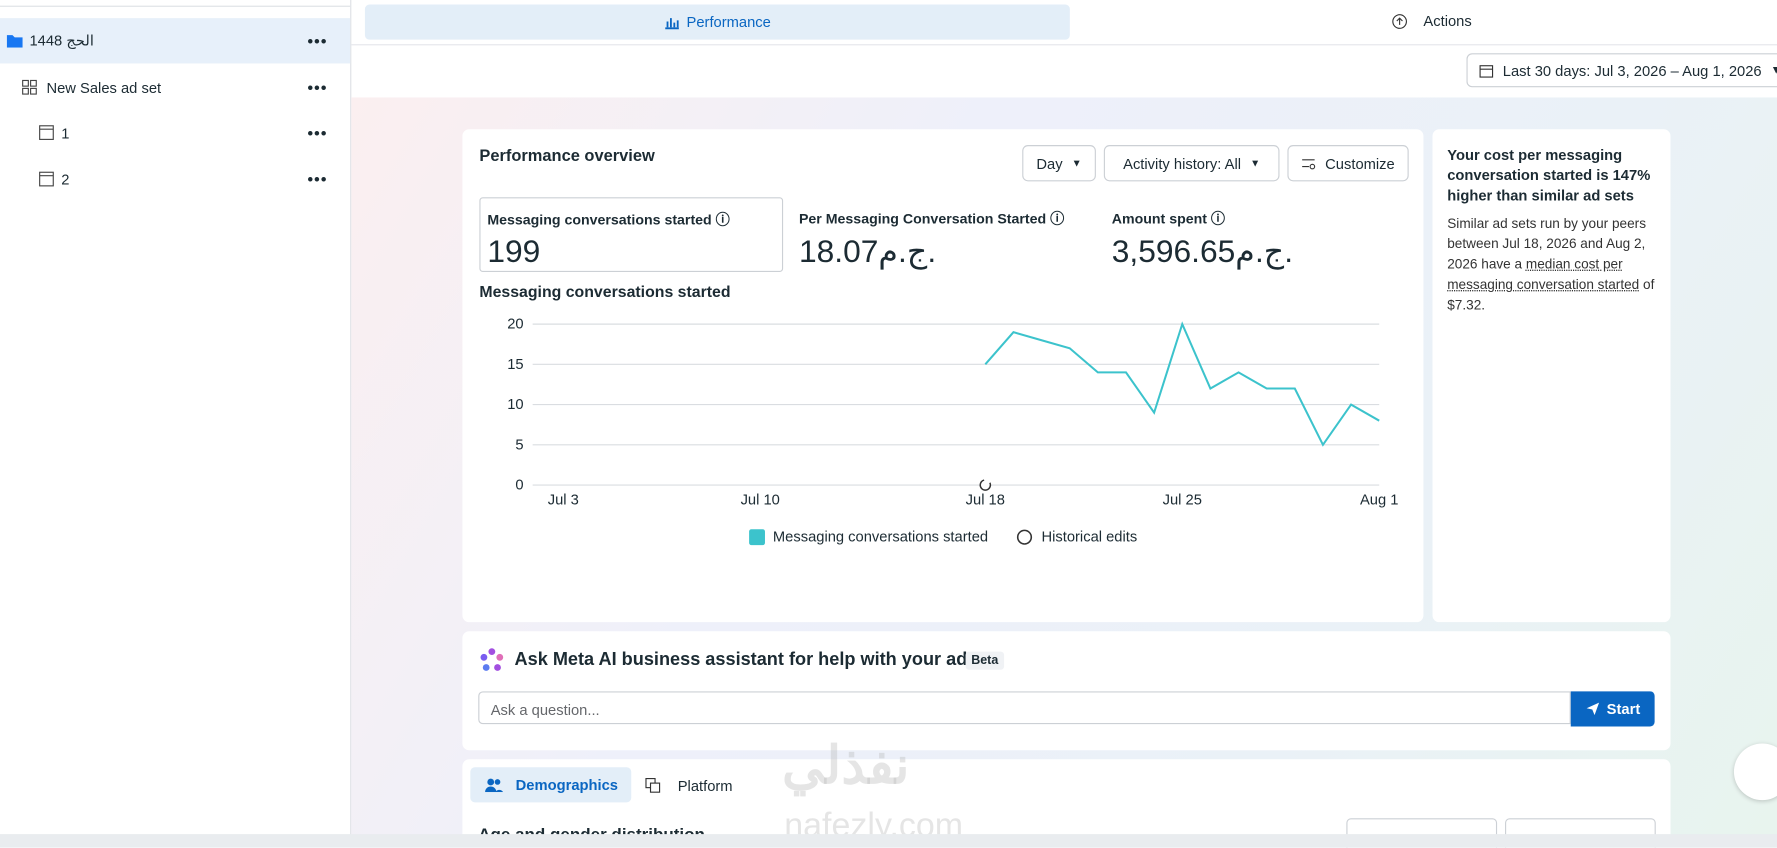 The image size is (1777, 848). I want to click on performance-tab: Performance, so click(717, 22).